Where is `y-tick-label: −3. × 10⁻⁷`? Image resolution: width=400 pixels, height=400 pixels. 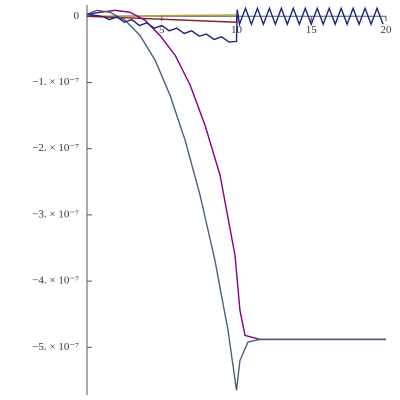 y-tick-label: −3. × 10⁻⁷ is located at coordinates (55, 214).